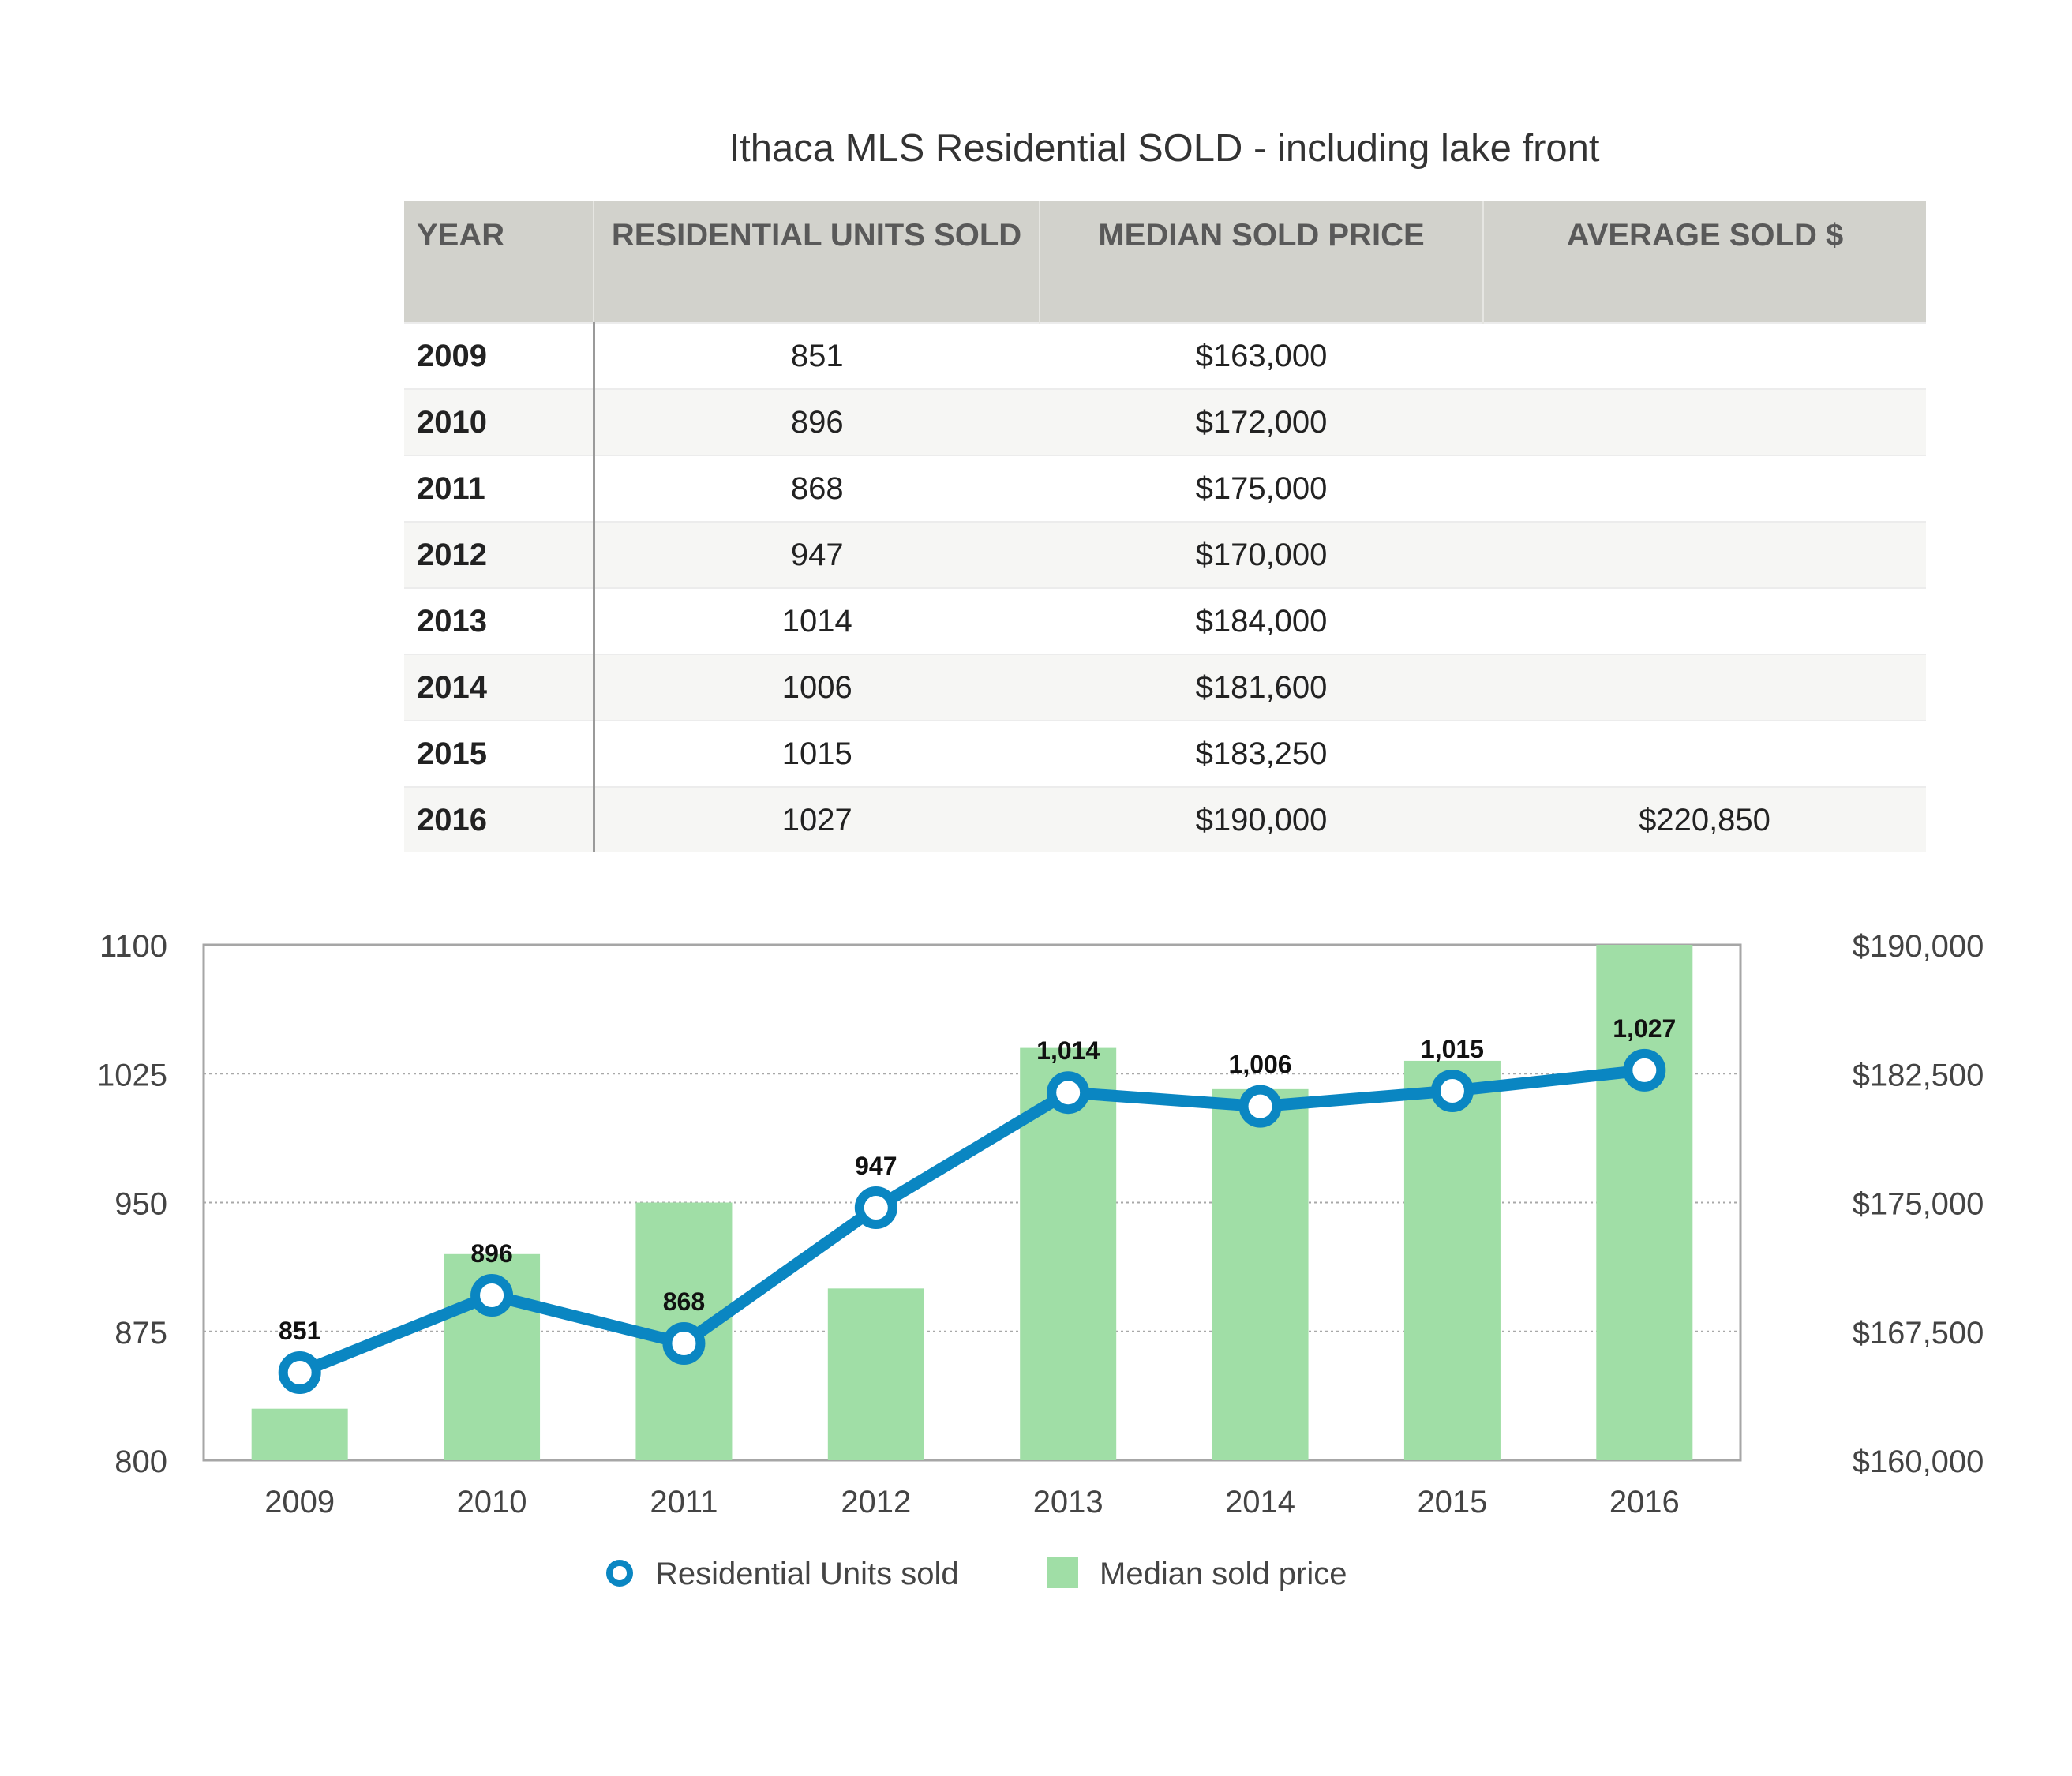  Describe the element at coordinates (1068, 1050) in the screenshot. I see `line-value-label: 1,014` at that location.